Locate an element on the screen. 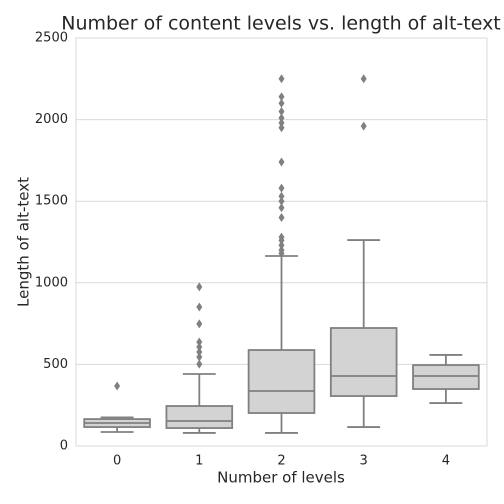 The height and width of the screenshot is (504, 504). y-tick-label: 2000 is located at coordinates (51, 119).